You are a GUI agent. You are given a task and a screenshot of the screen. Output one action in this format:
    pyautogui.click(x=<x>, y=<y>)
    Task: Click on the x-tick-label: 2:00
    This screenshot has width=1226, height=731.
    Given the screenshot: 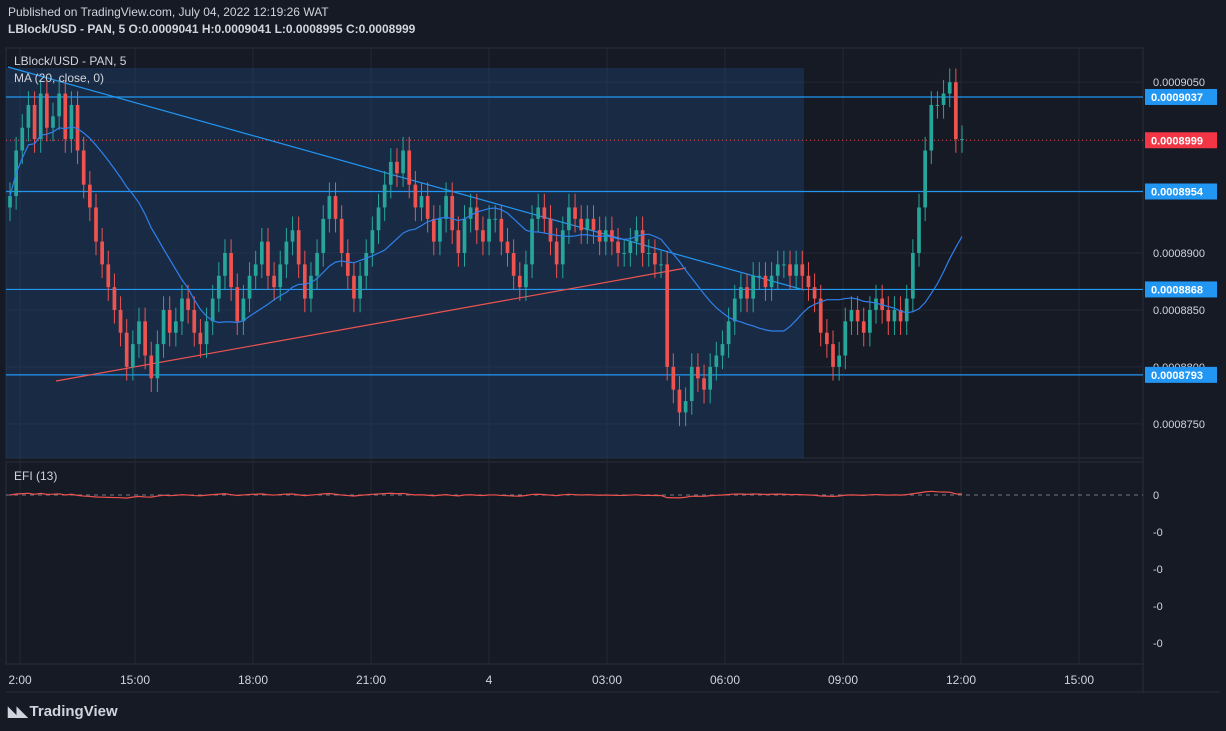 What is the action you would take?
    pyautogui.click(x=20, y=680)
    